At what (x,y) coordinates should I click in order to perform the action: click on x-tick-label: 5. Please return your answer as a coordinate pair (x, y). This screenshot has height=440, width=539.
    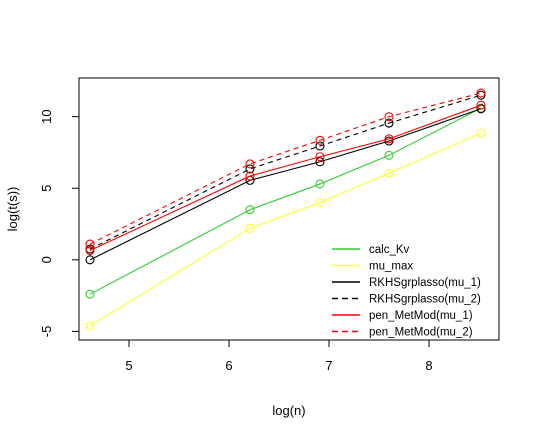
    Looking at the image, I should click on (128, 365).